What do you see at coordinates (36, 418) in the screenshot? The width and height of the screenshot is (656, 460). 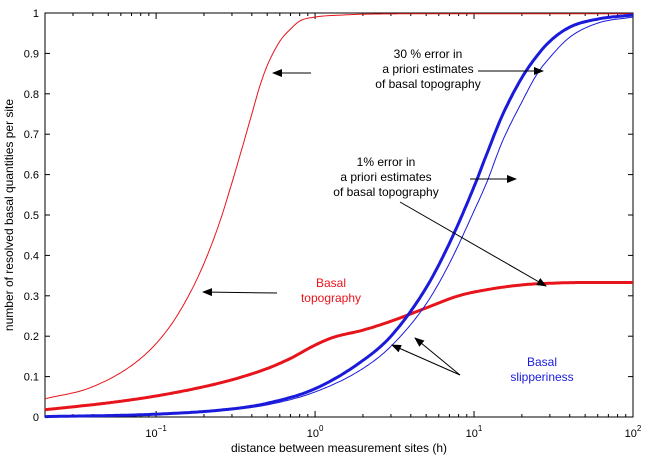 I see `y-tick-label: 0` at bounding box center [36, 418].